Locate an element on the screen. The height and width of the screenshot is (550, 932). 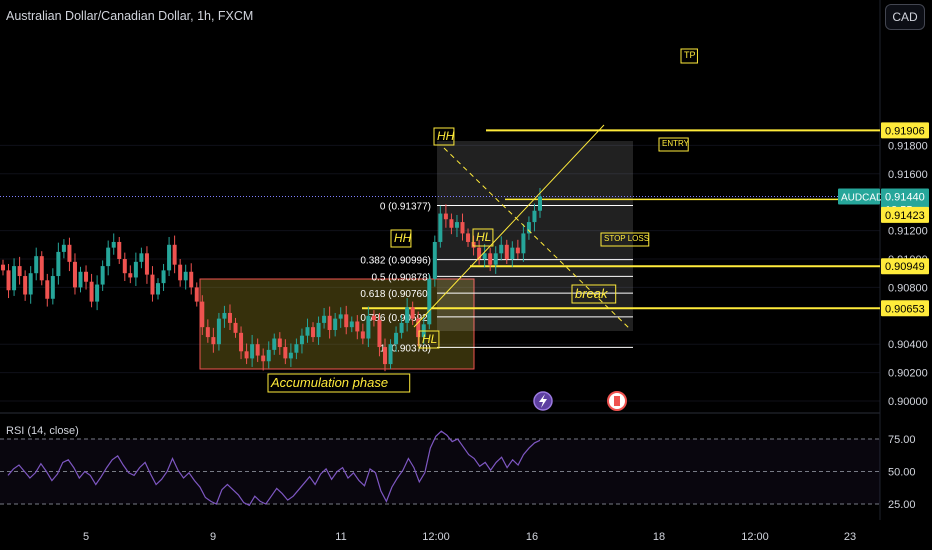
rsi-band is located at coordinates (440, 471).